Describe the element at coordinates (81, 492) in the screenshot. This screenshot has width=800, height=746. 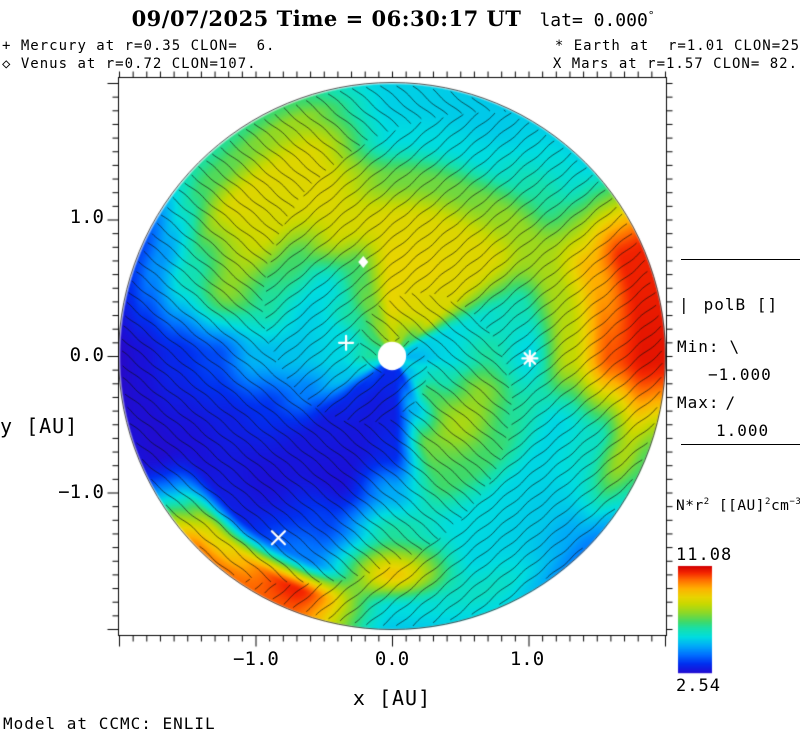
I see `y-tick-neg1: −1.0` at that location.